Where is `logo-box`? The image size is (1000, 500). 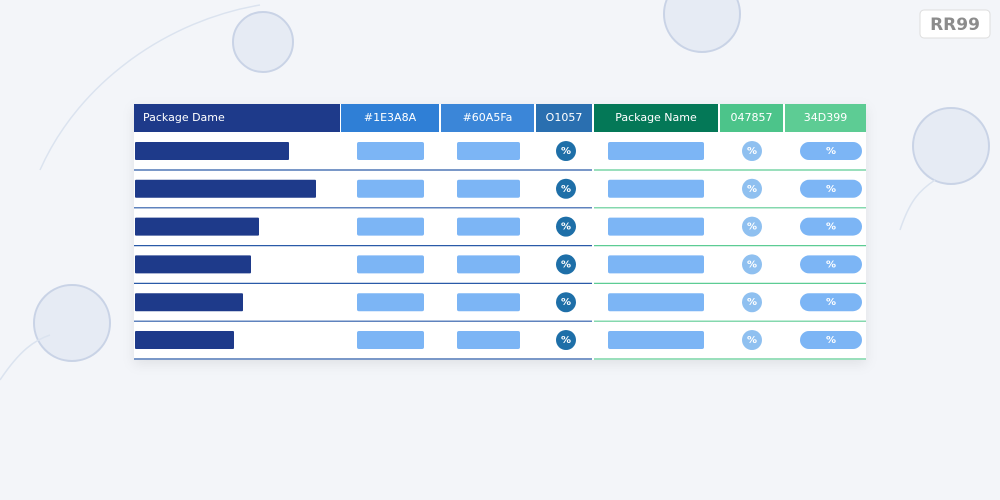 logo-box is located at coordinates (955, 24).